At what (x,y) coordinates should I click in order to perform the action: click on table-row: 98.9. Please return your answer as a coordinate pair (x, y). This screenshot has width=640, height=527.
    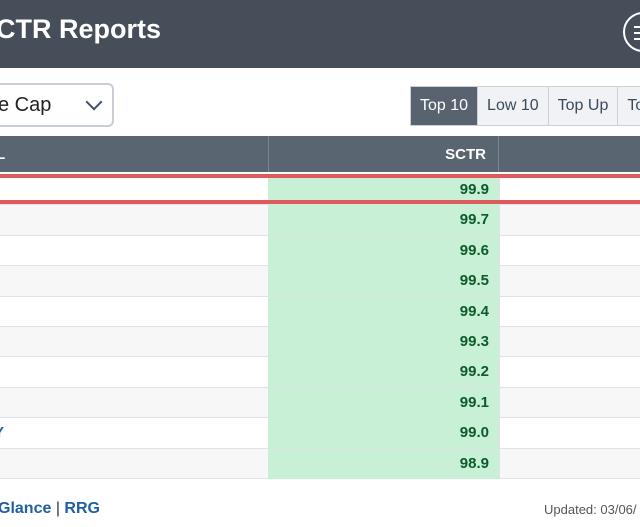
    Looking at the image, I should click on (320, 463).